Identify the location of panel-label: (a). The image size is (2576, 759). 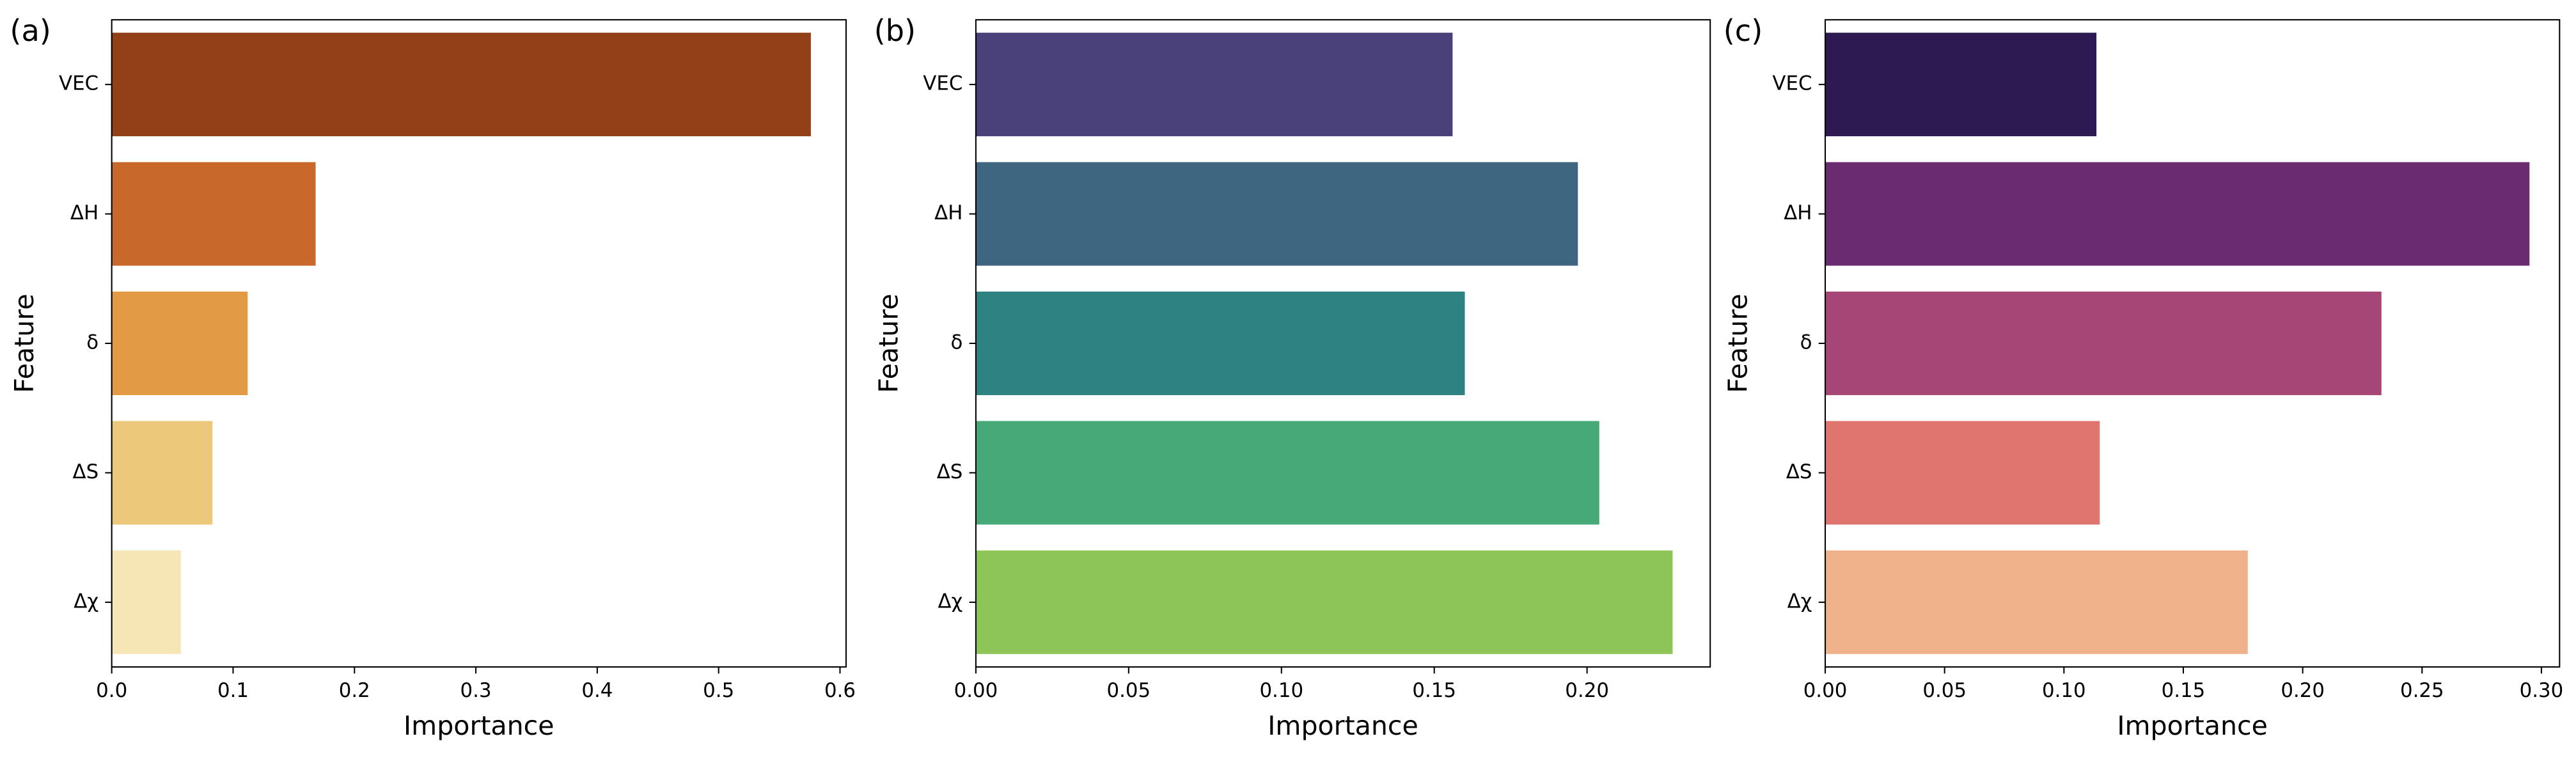
(30, 30).